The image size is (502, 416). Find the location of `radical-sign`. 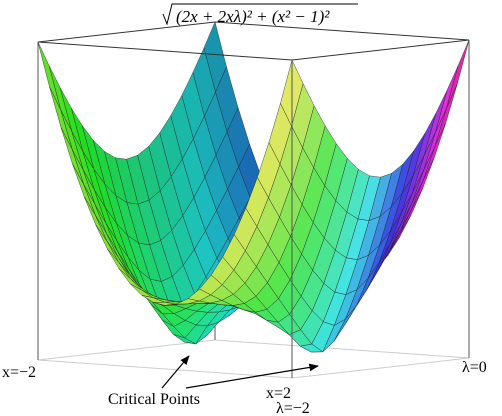

radical-sign is located at coordinates (260, 14).